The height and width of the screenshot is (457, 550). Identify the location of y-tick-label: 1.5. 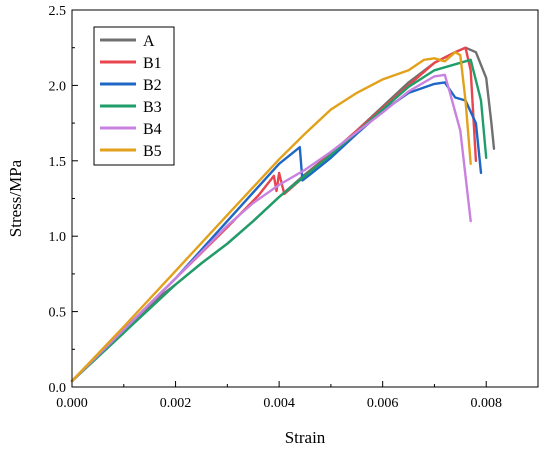
(58, 162).